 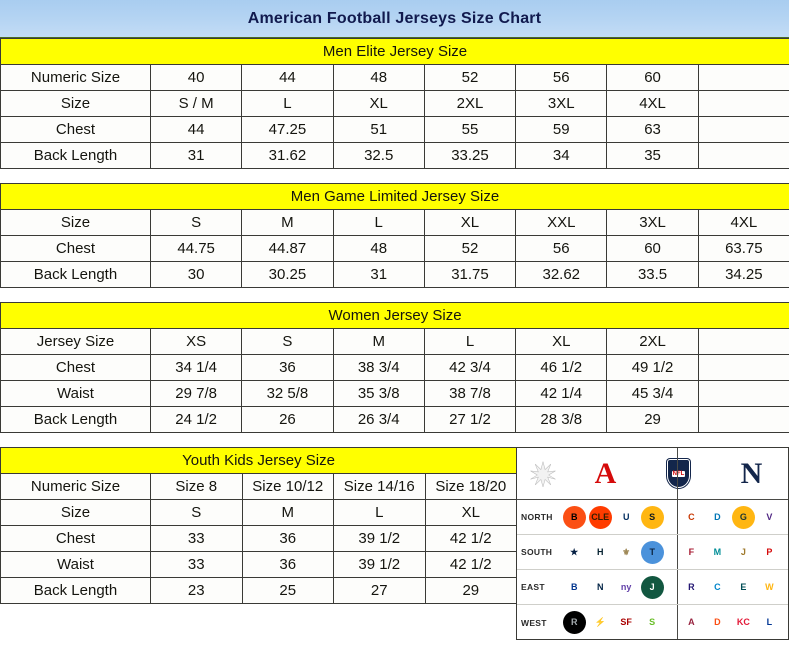 What do you see at coordinates (534, 622) in the screenshot?
I see `division-label: WEST` at bounding box center [534, 622].